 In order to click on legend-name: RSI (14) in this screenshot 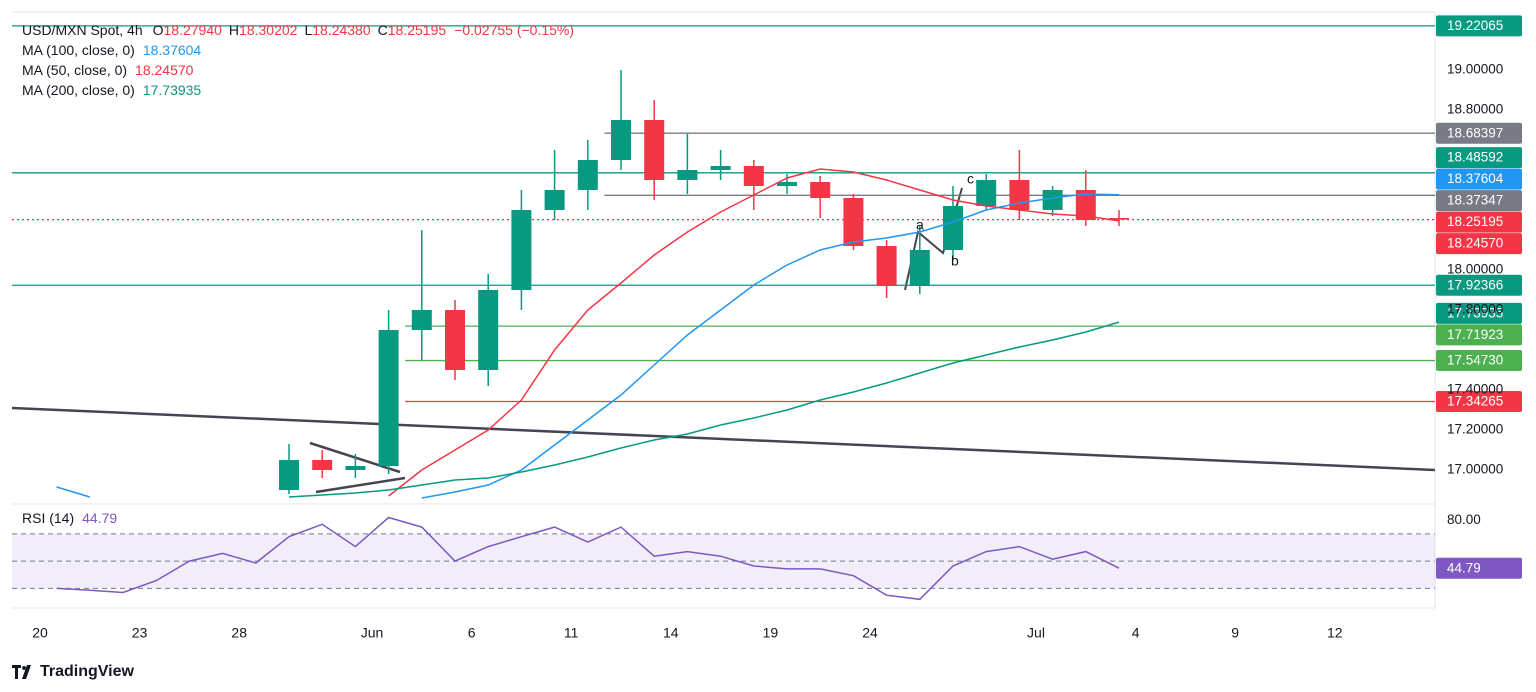, I will do `click(48, 518)`.